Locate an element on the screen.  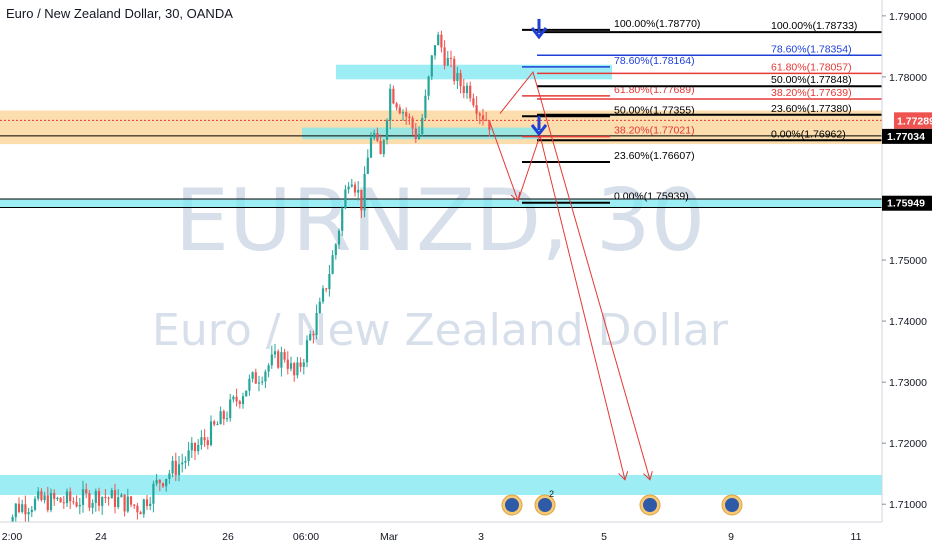
fib-right-label-6: 0.00%(1.76962) is located at coordinates (808, 134).